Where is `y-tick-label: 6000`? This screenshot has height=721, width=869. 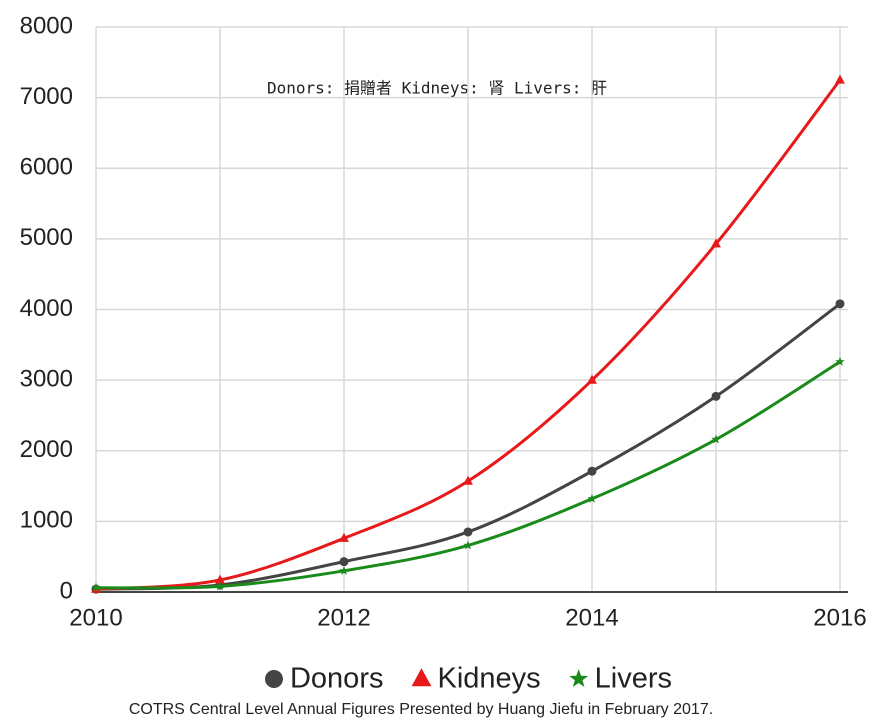 y-tick-label: 6000 is located at coordinates (46, 167).